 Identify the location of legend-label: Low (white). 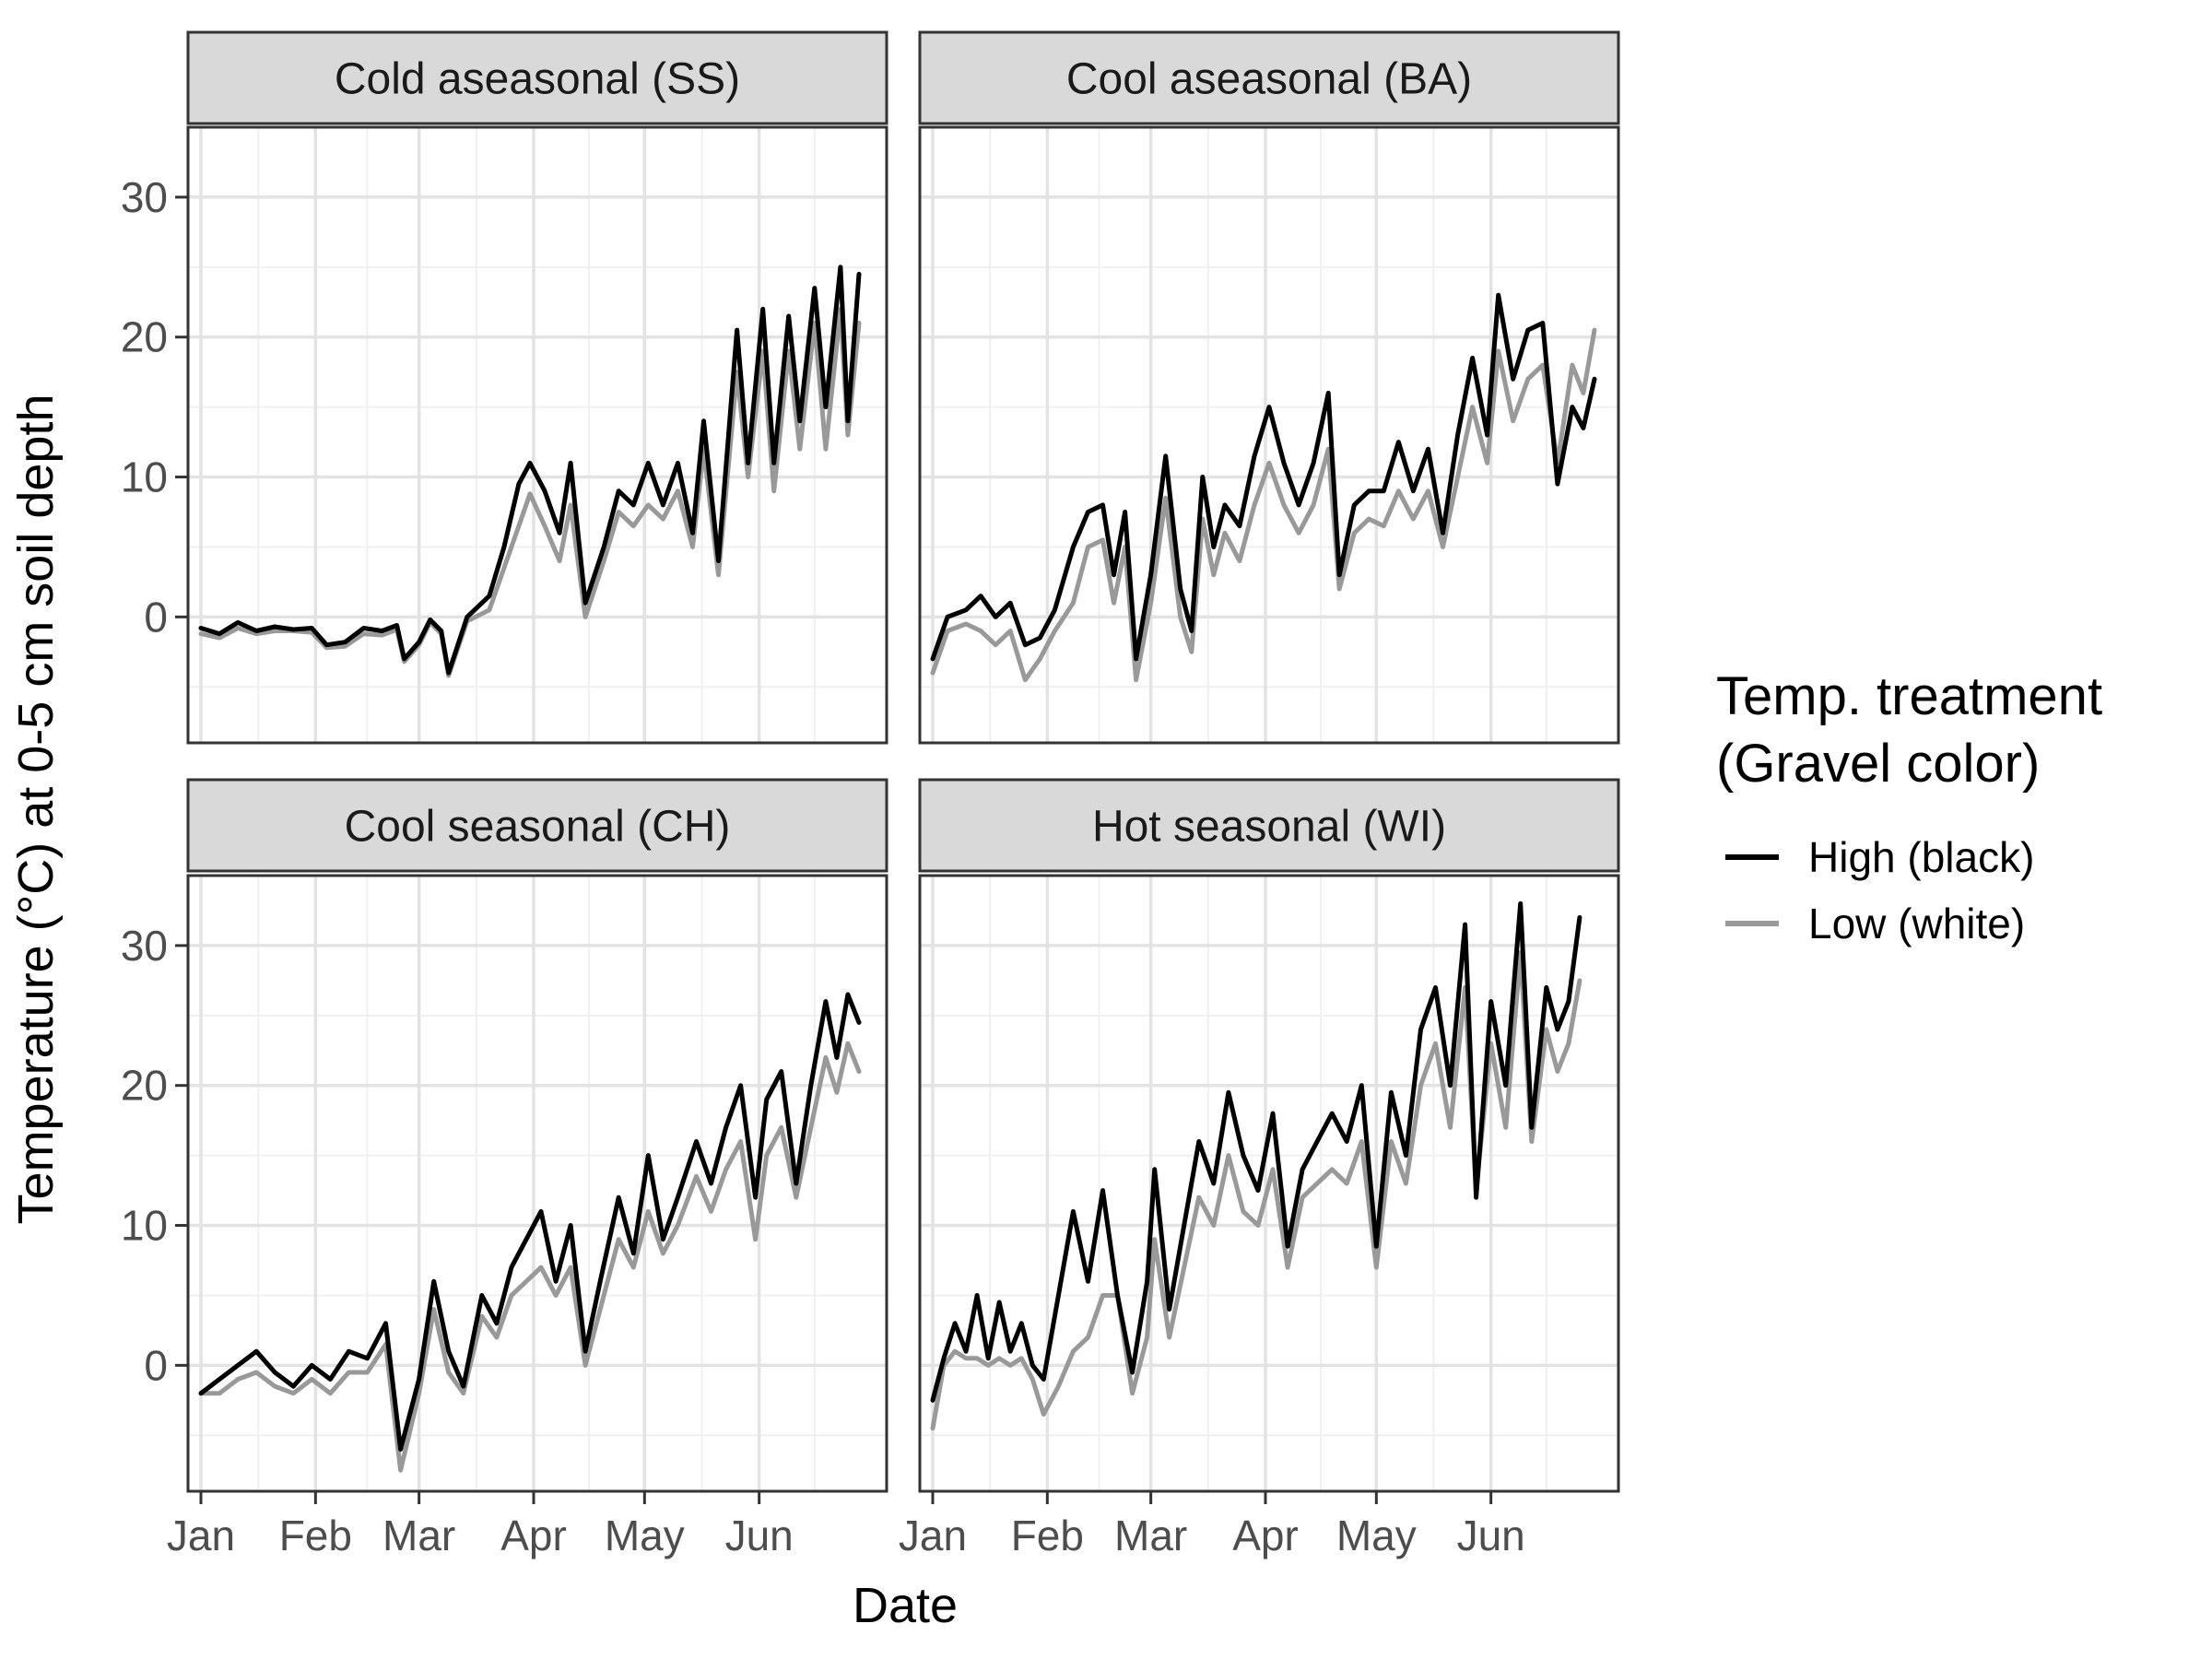
(1916, 923).